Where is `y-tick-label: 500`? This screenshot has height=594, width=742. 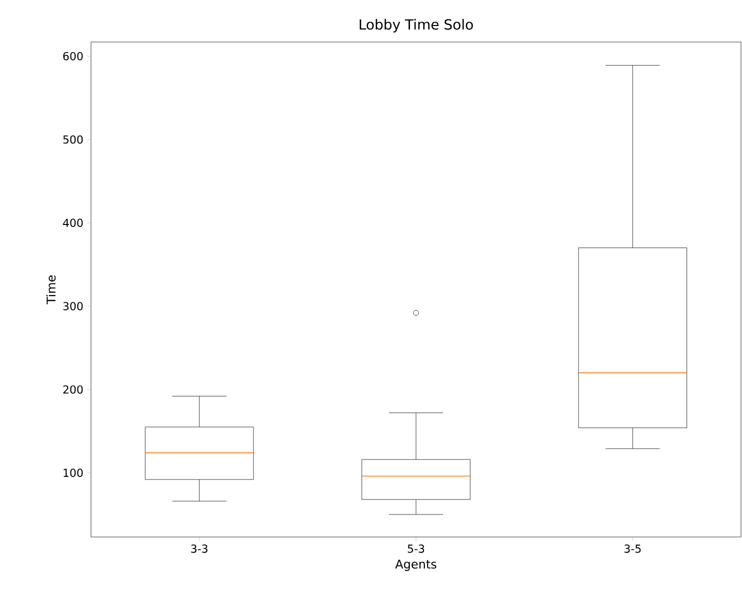
y-tick-label: 500 is located at coordinates (73, 139).